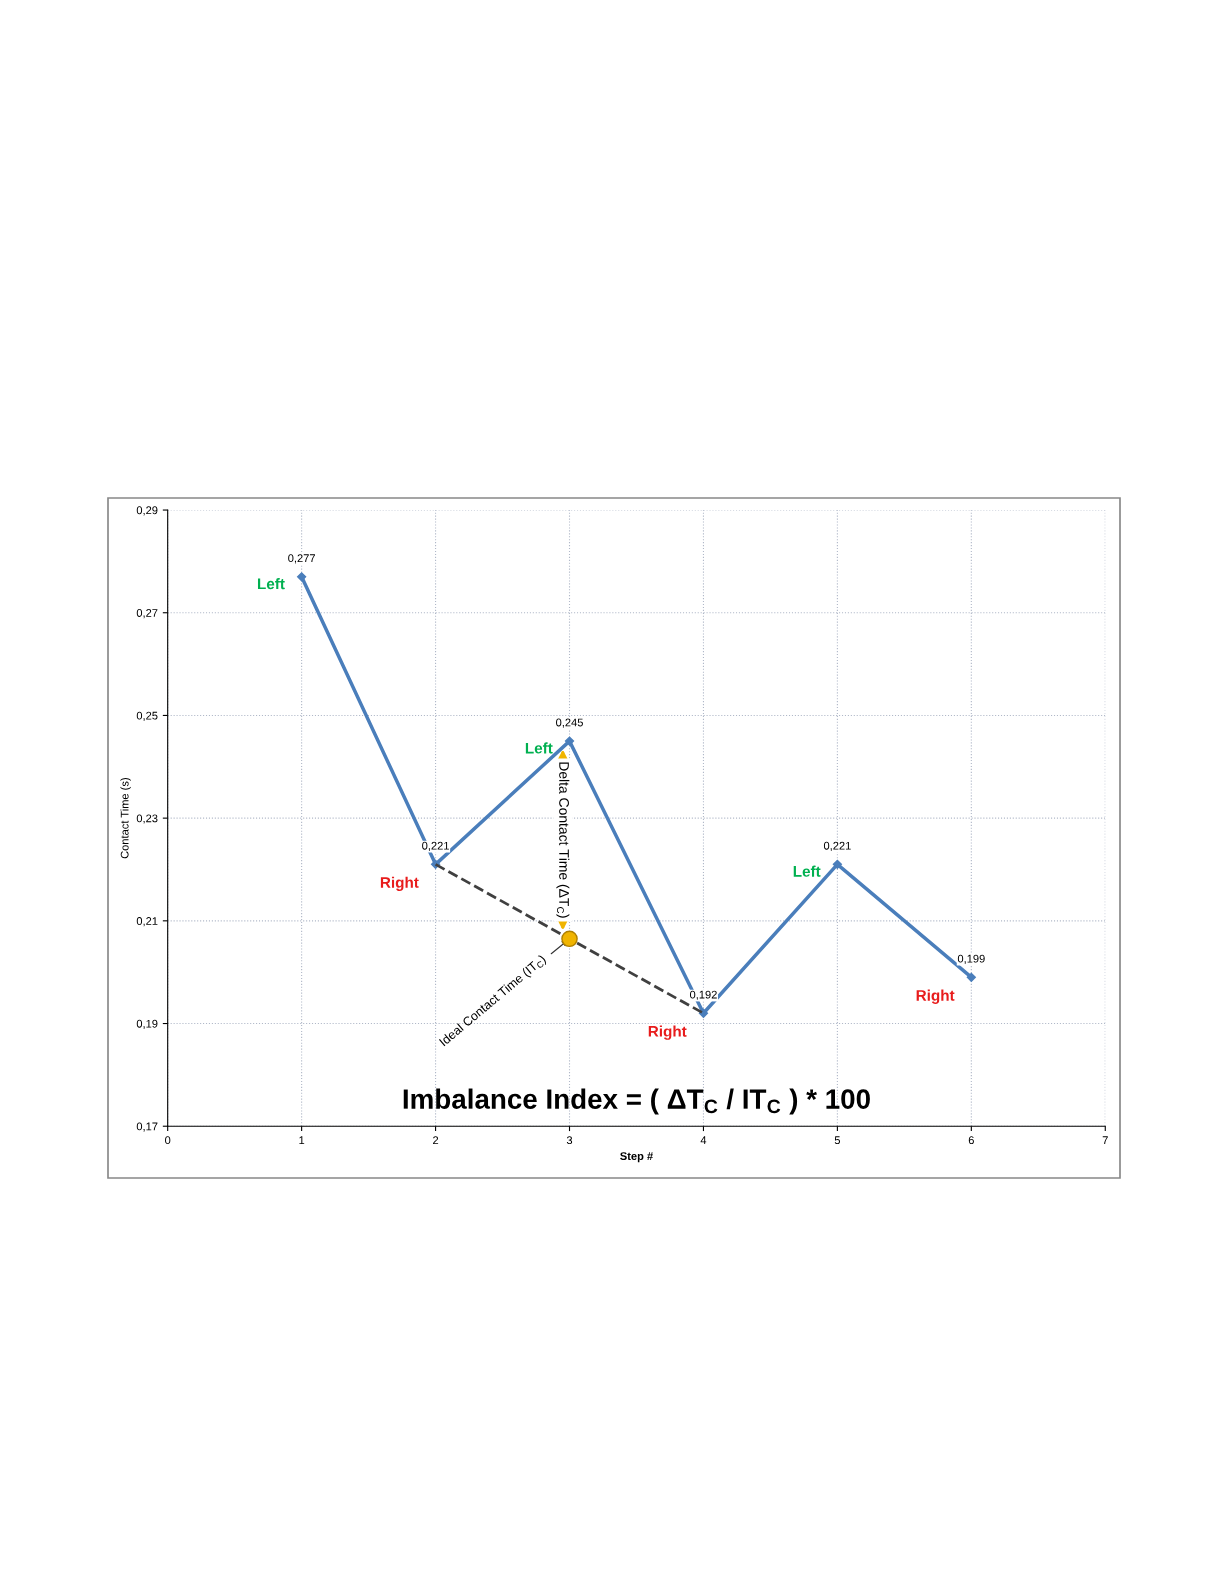 The height and width of the screenshot is (1584, 1224). I want to click on x-tick-label: 6, so click(971, 1140).